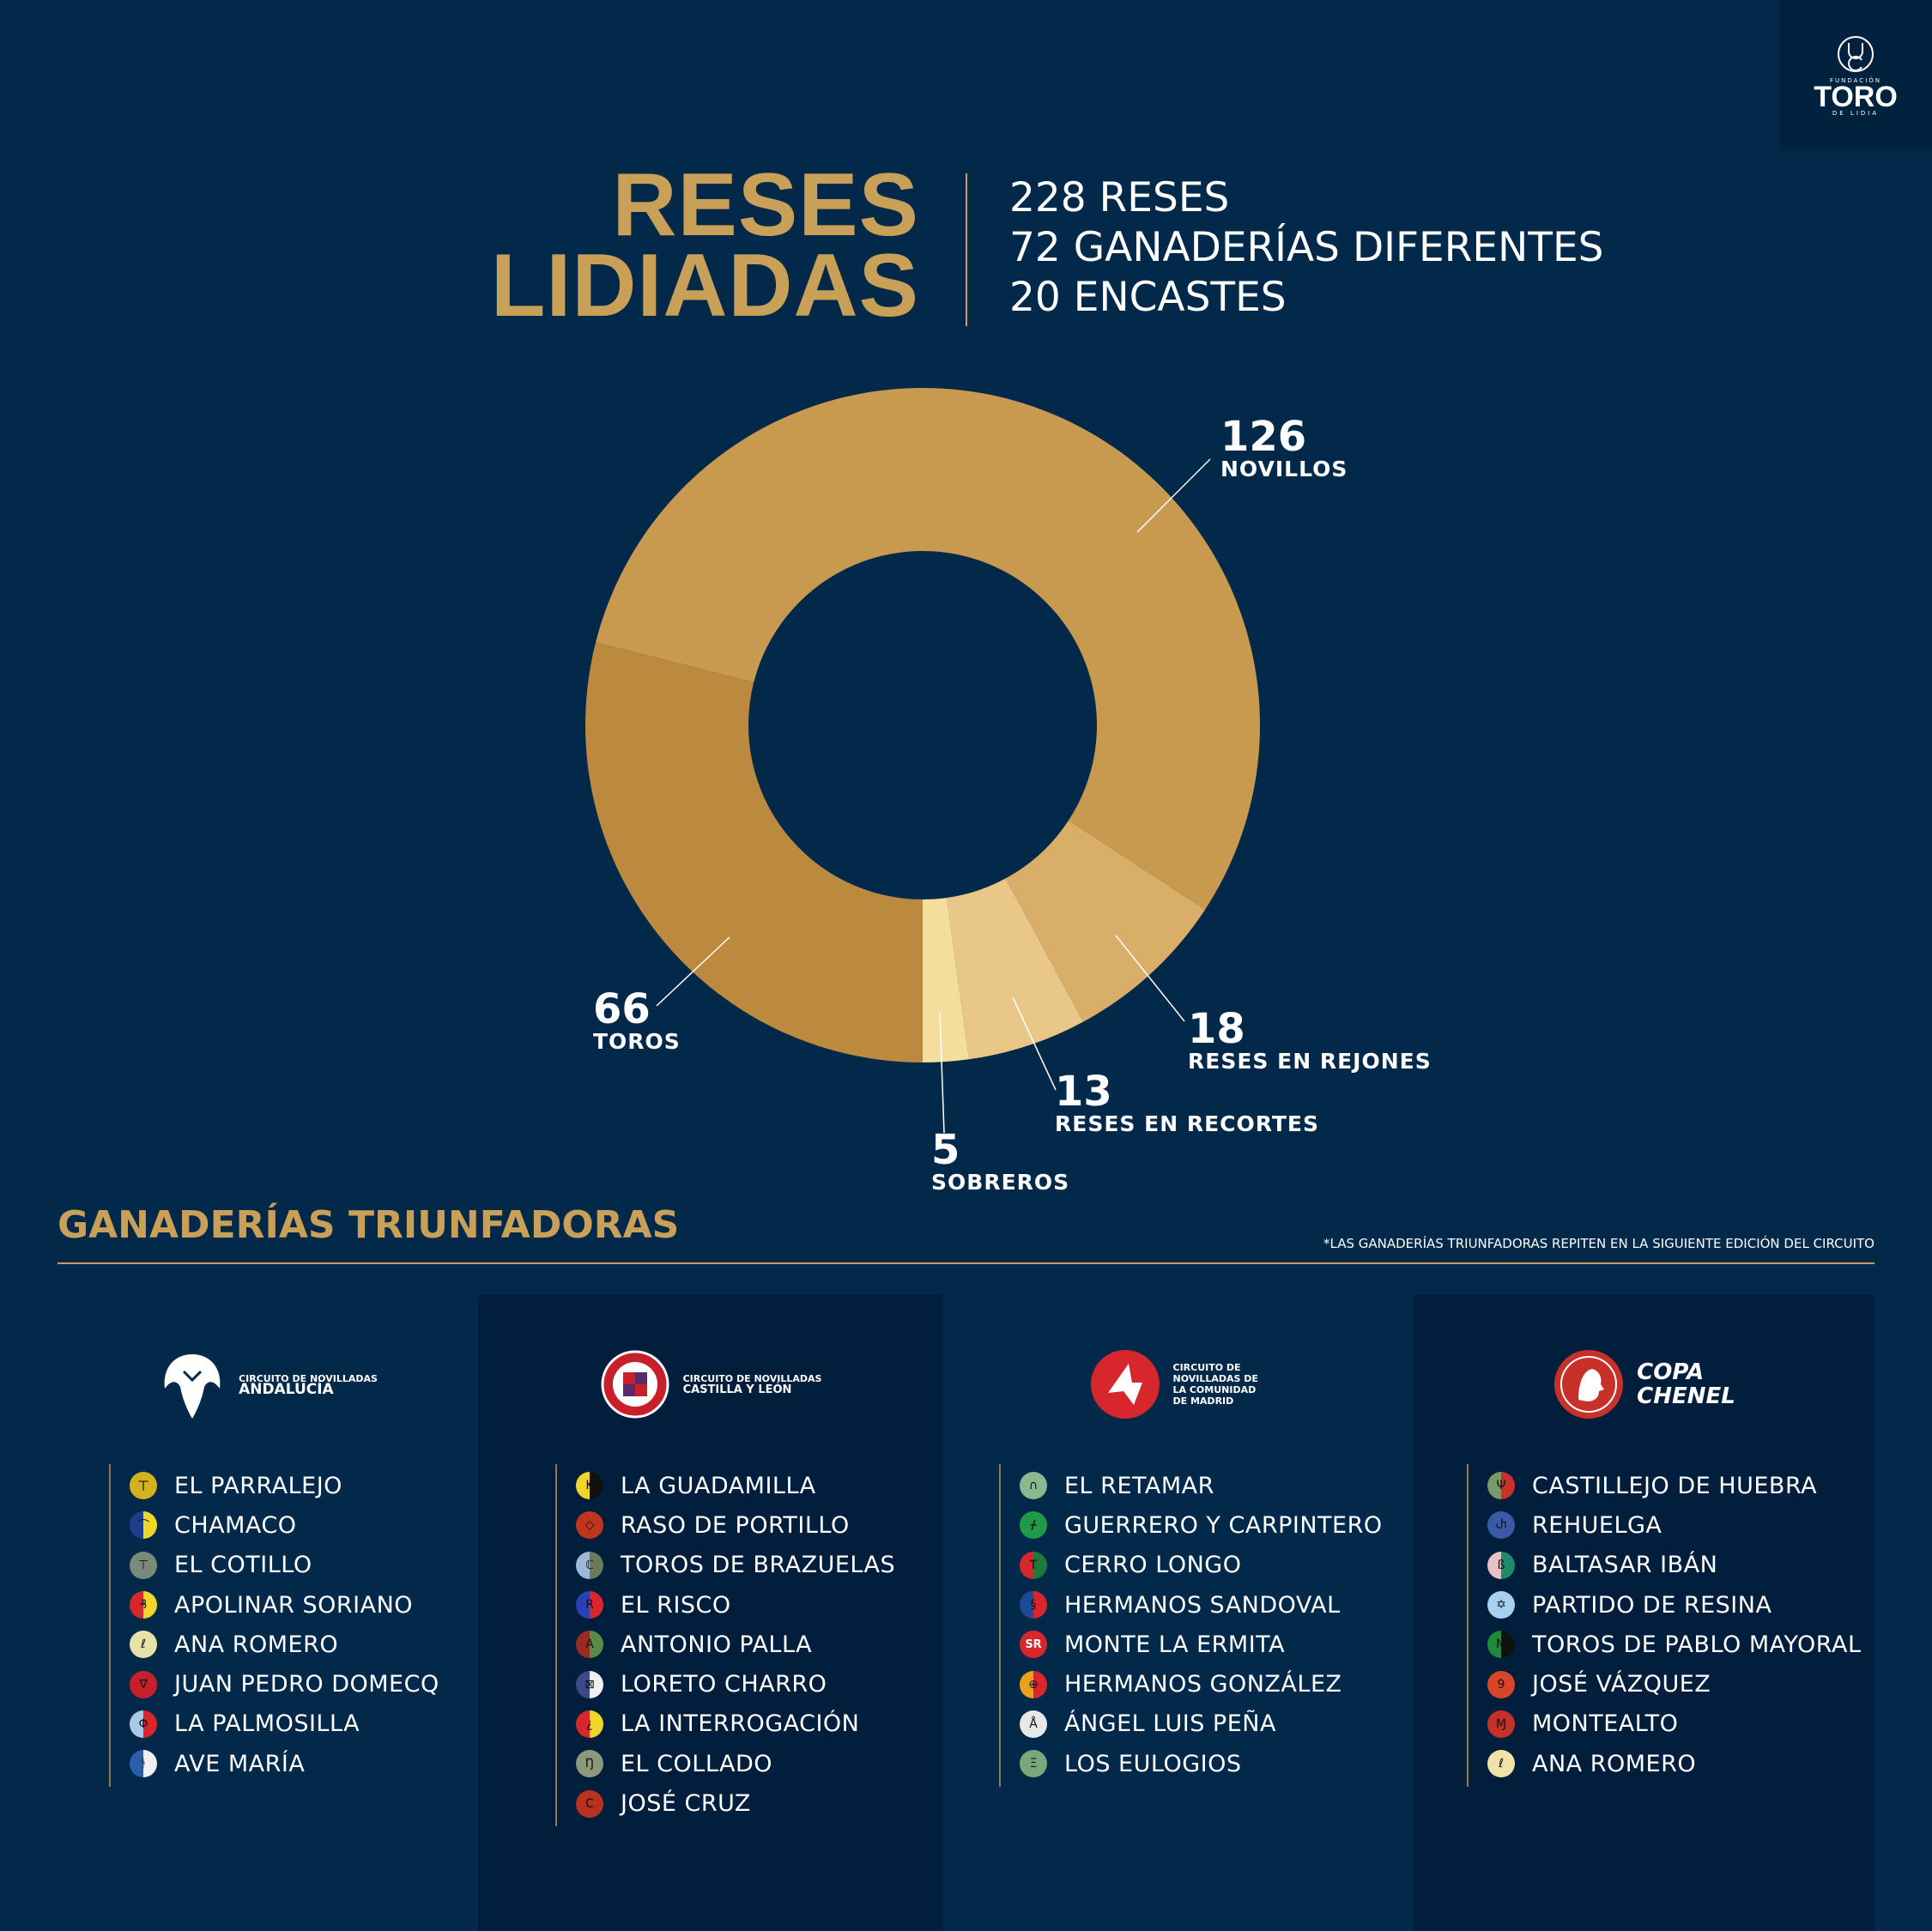 This screenshot has width=1932, height=1931. What do you see at coordinates (622, 1009) in the screenshot?
I see `label-toros-value: 66` at bounding box center [622, 1009].